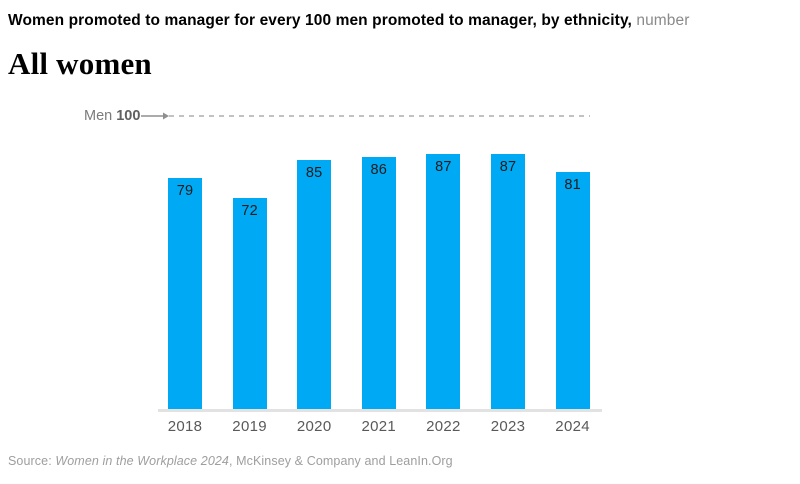 The image size is (800, 484). I want to click on bar-2019: 72, so click(249, 304).